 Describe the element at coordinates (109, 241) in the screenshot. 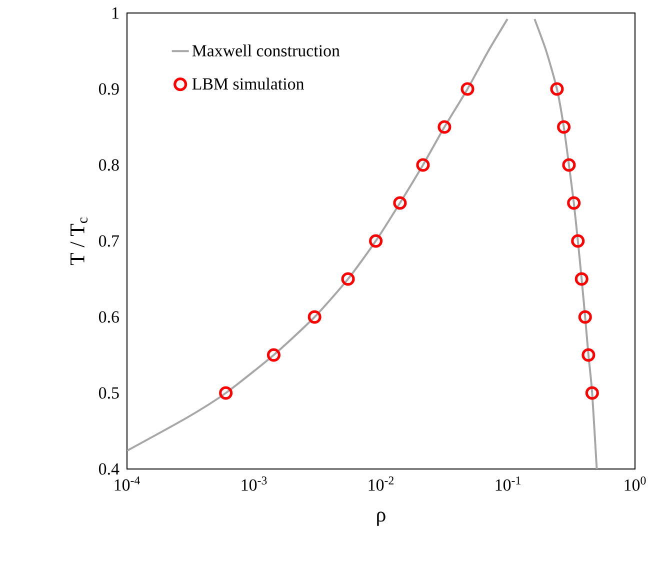

I see `y-tick-label: 0.7` at that location.